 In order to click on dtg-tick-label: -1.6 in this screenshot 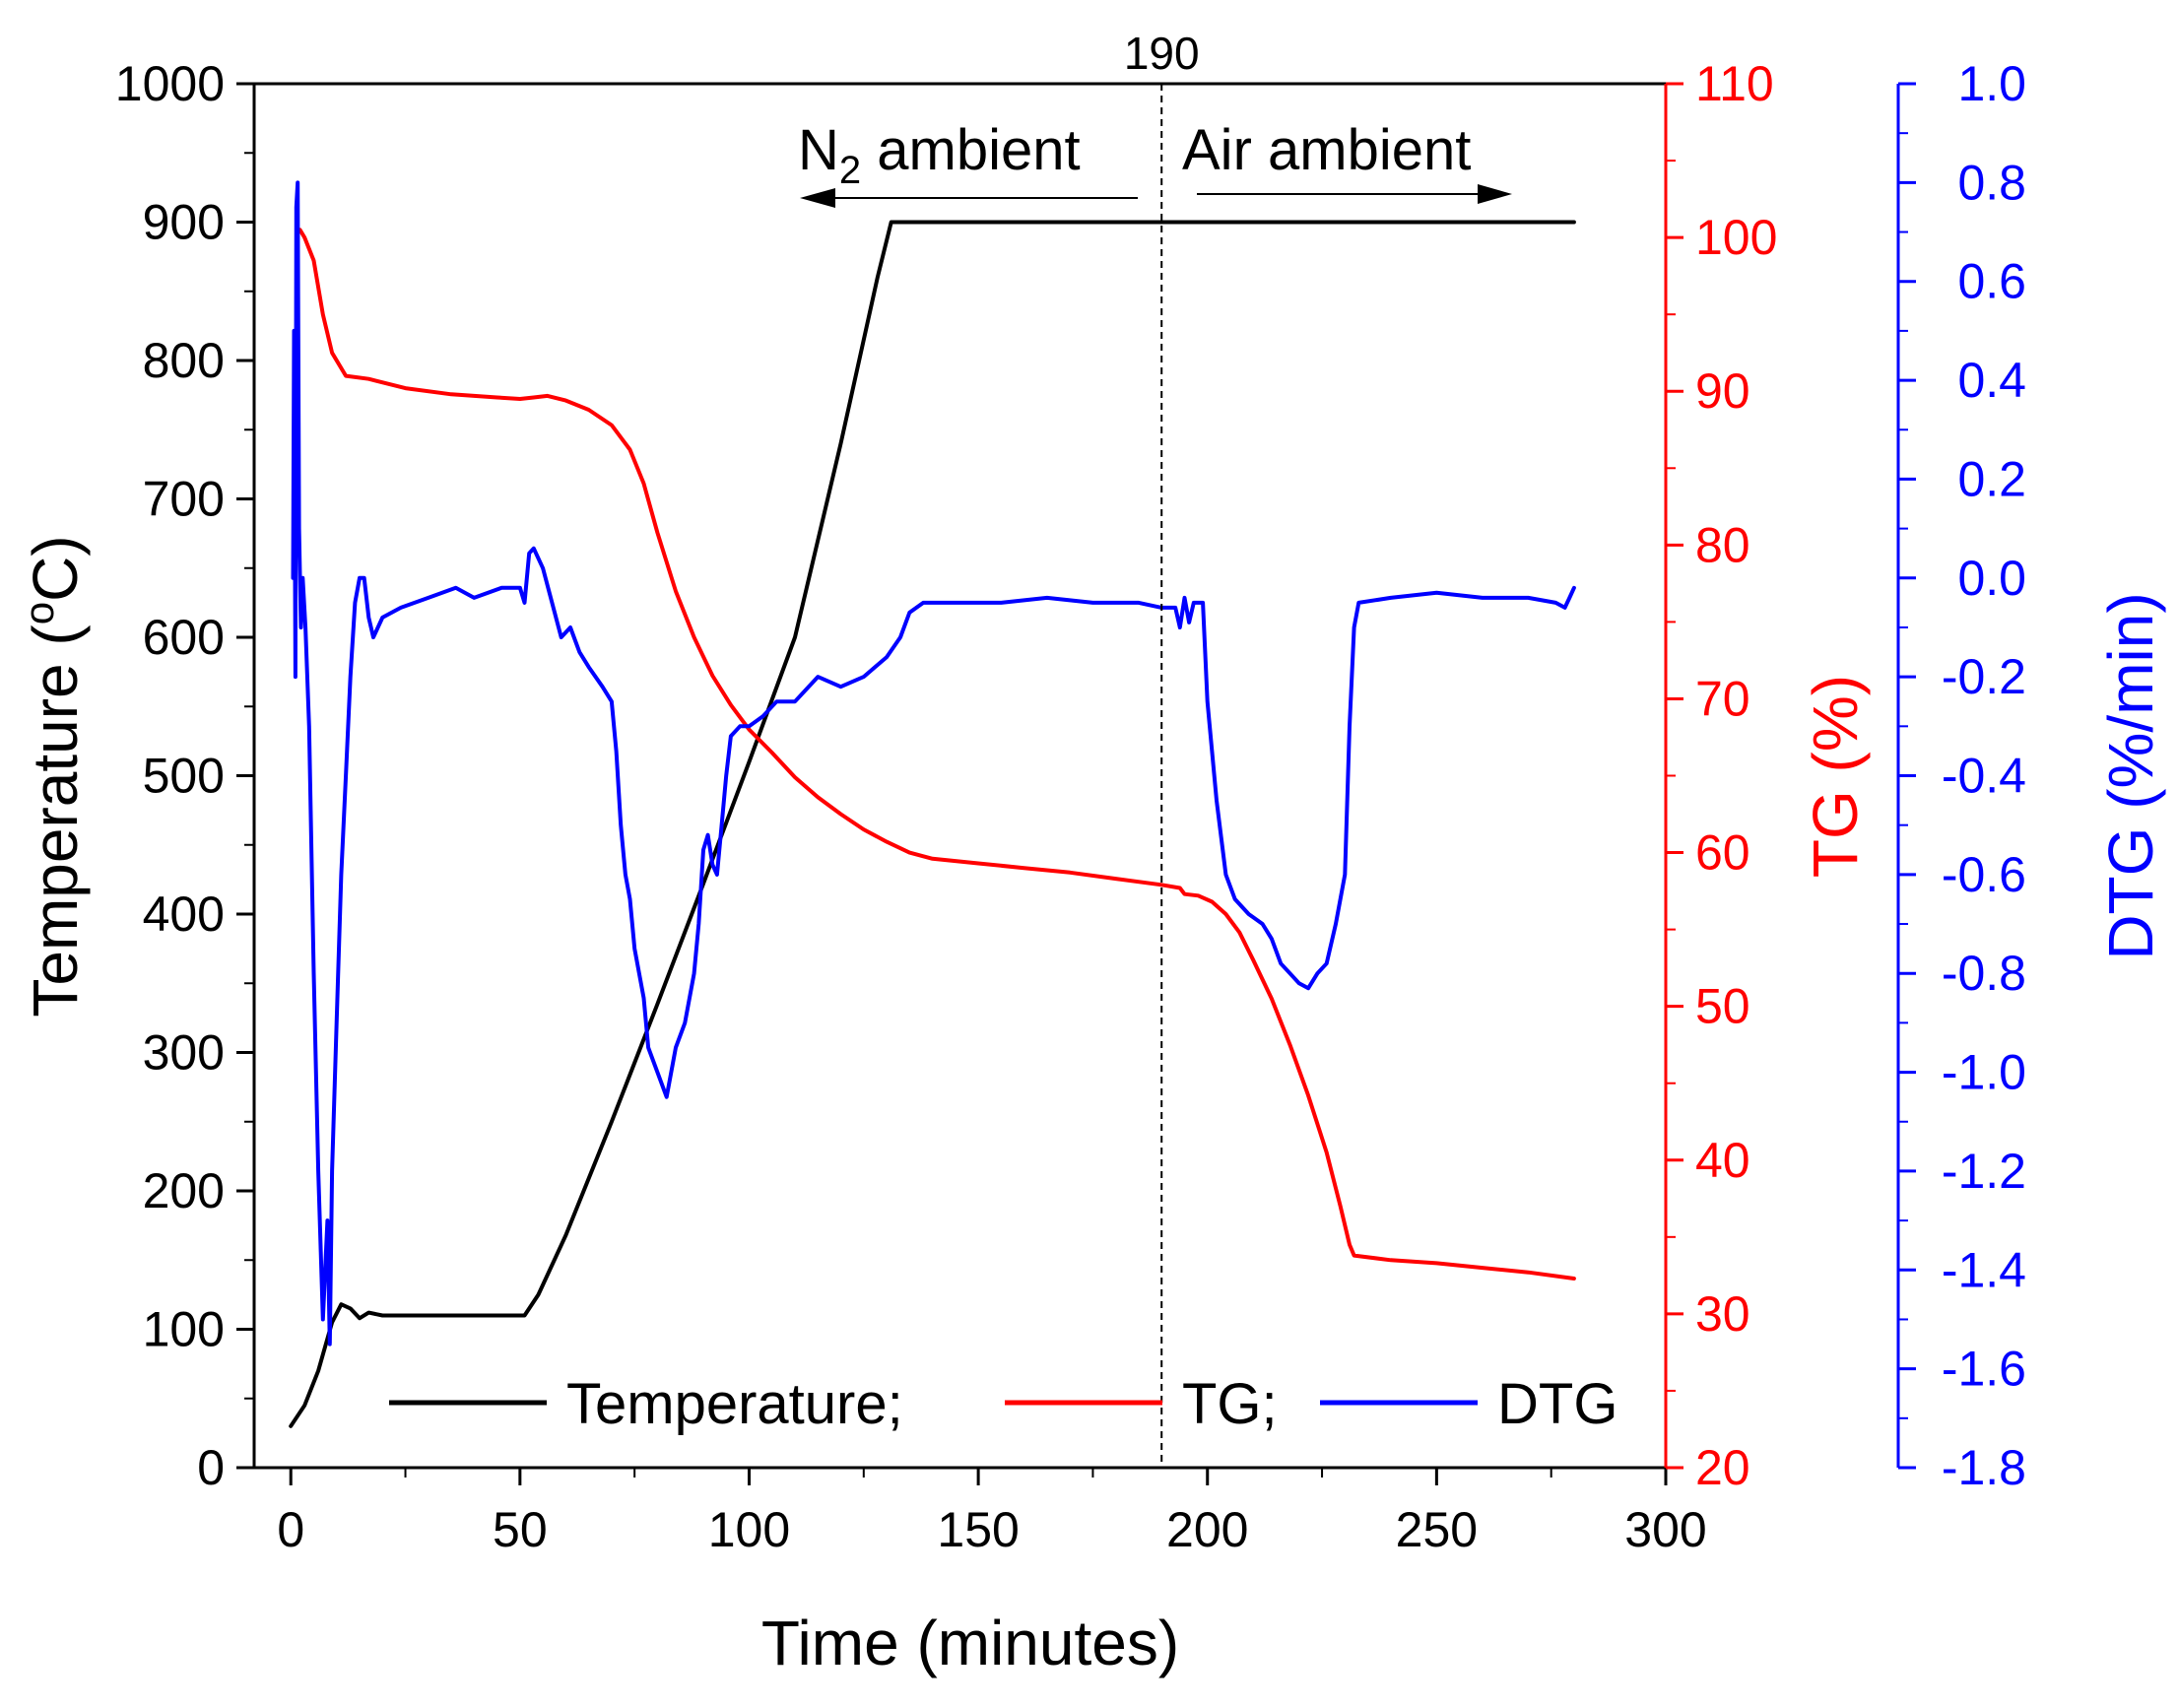, I will do `click(1984, 1369)`.